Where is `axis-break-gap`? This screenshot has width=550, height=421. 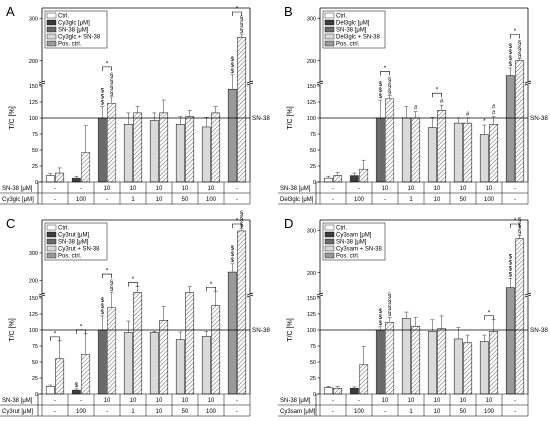 axis-break-gap is located at coordinates (528, 83).